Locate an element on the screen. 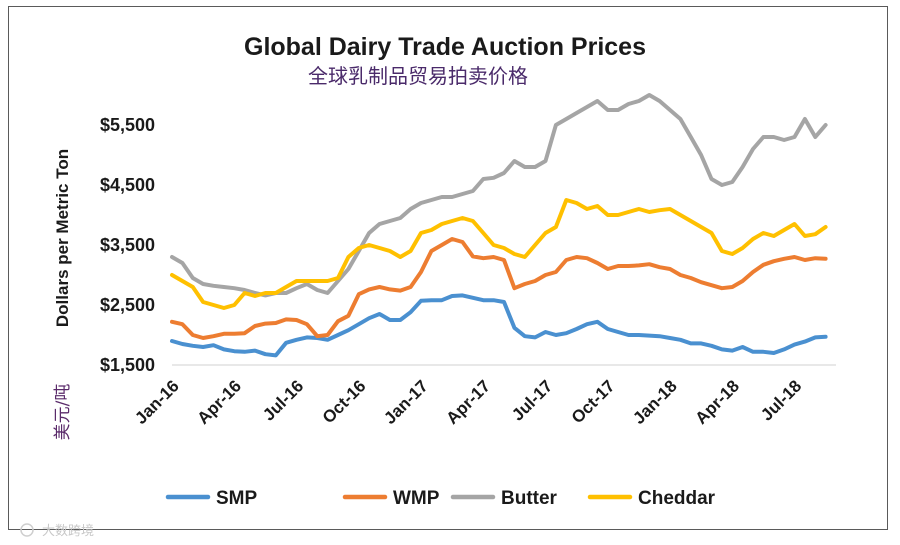 This screenshot has height=545, width=900. y-tick-label: $5,500 is located at coordinates (127, 125).